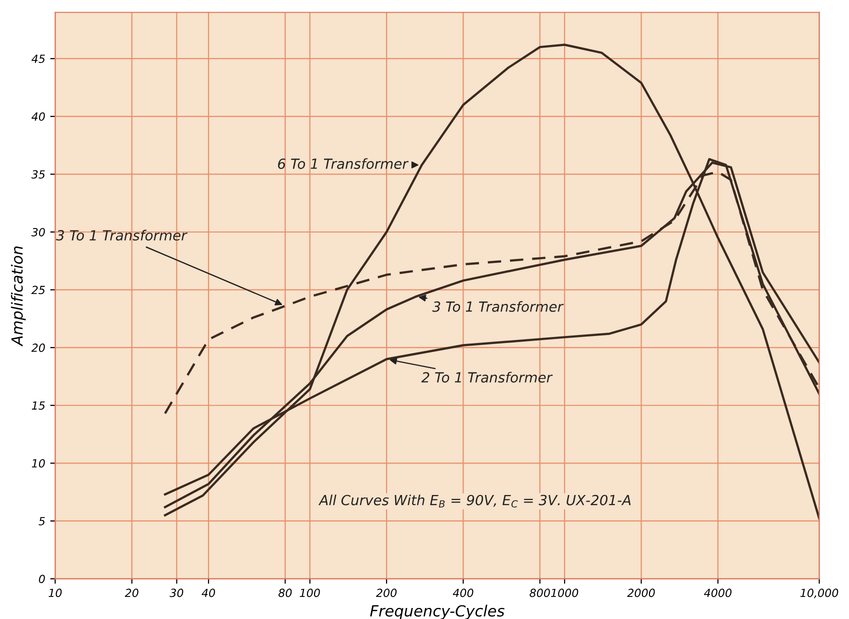 This screenshot has height=619, width=849. What do you see at coordinates (641, 593) in the screenshot?
I see `x-tick-label: 2000` at bounding box center [641, 593].